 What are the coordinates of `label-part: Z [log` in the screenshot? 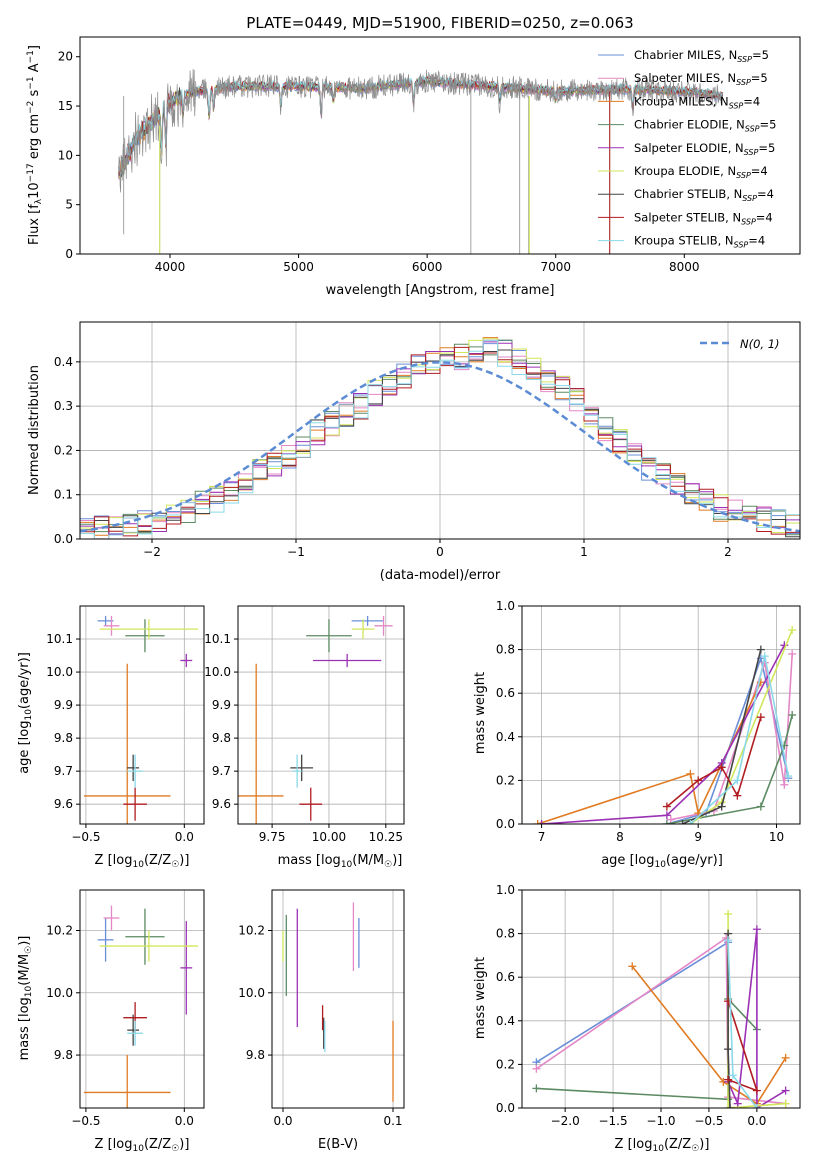 It's located at (634, 1144).